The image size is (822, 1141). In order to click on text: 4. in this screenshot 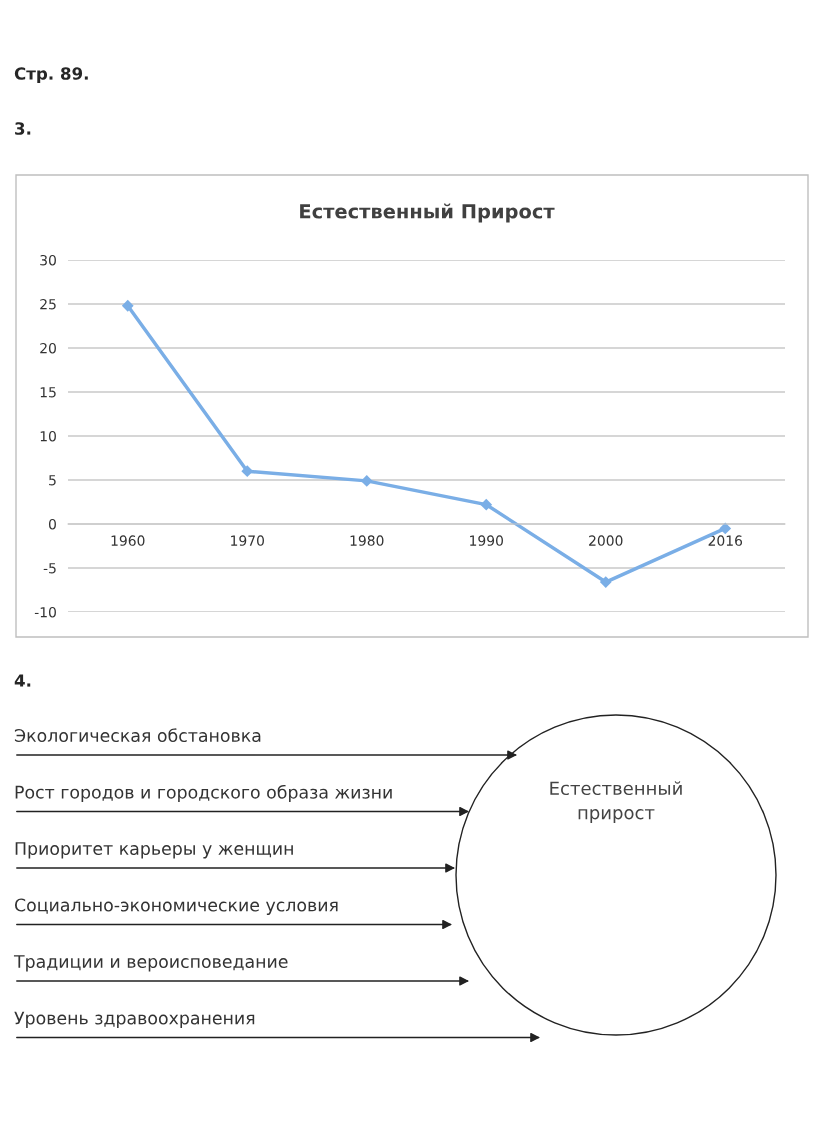, I will do `click(22, 680)`.